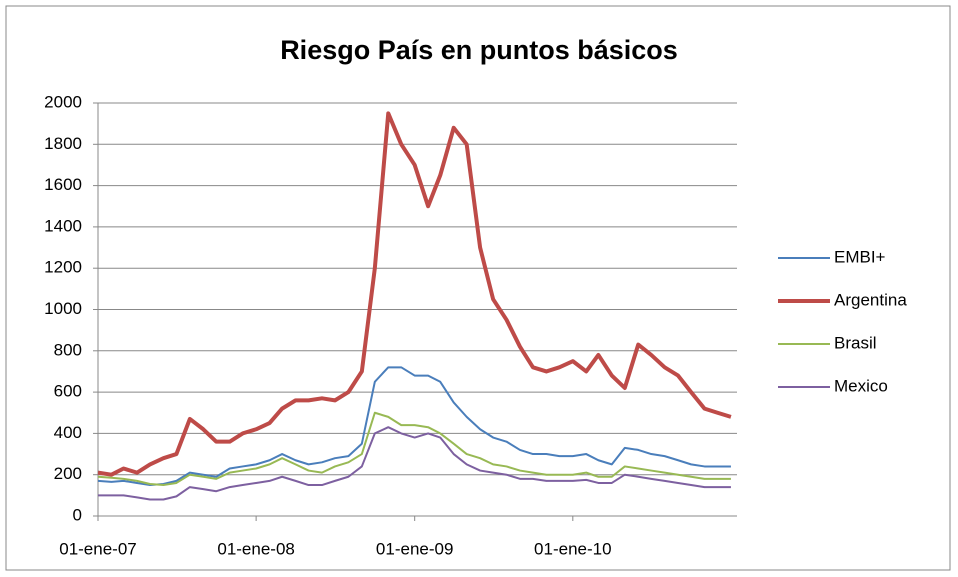  I want to click on y-tick-label: 1400, so click(63, 225).